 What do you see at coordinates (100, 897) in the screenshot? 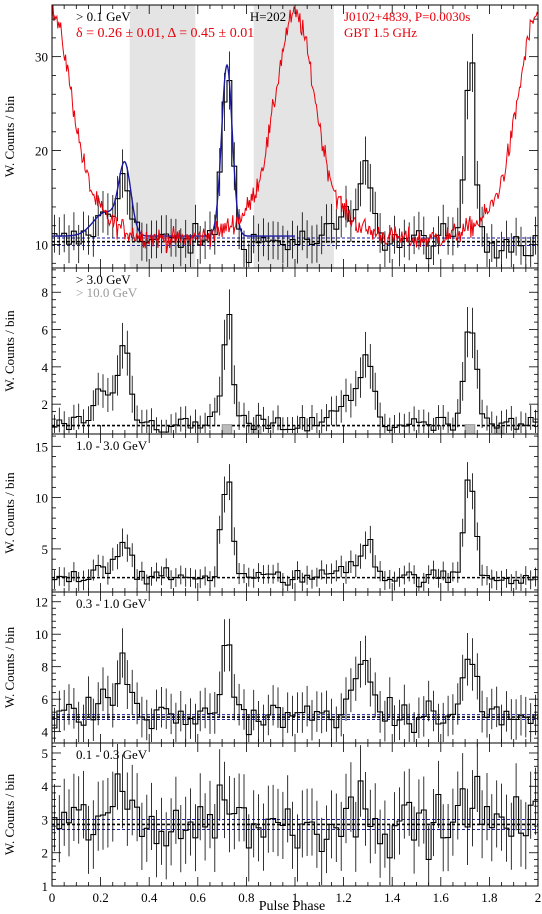
I see `x-tick-label-1: 0.2` at bounding box center [100, 897].